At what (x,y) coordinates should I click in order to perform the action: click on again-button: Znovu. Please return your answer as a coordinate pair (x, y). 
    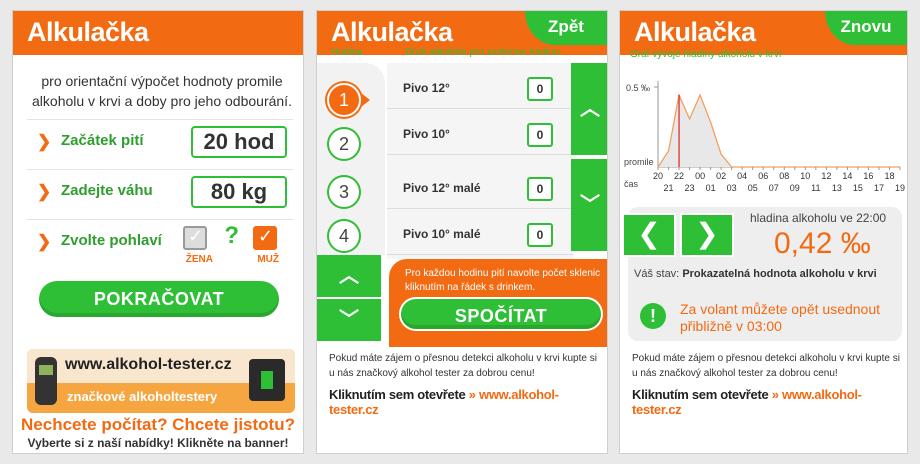
    Looking at the image, I should click on (866, 28).